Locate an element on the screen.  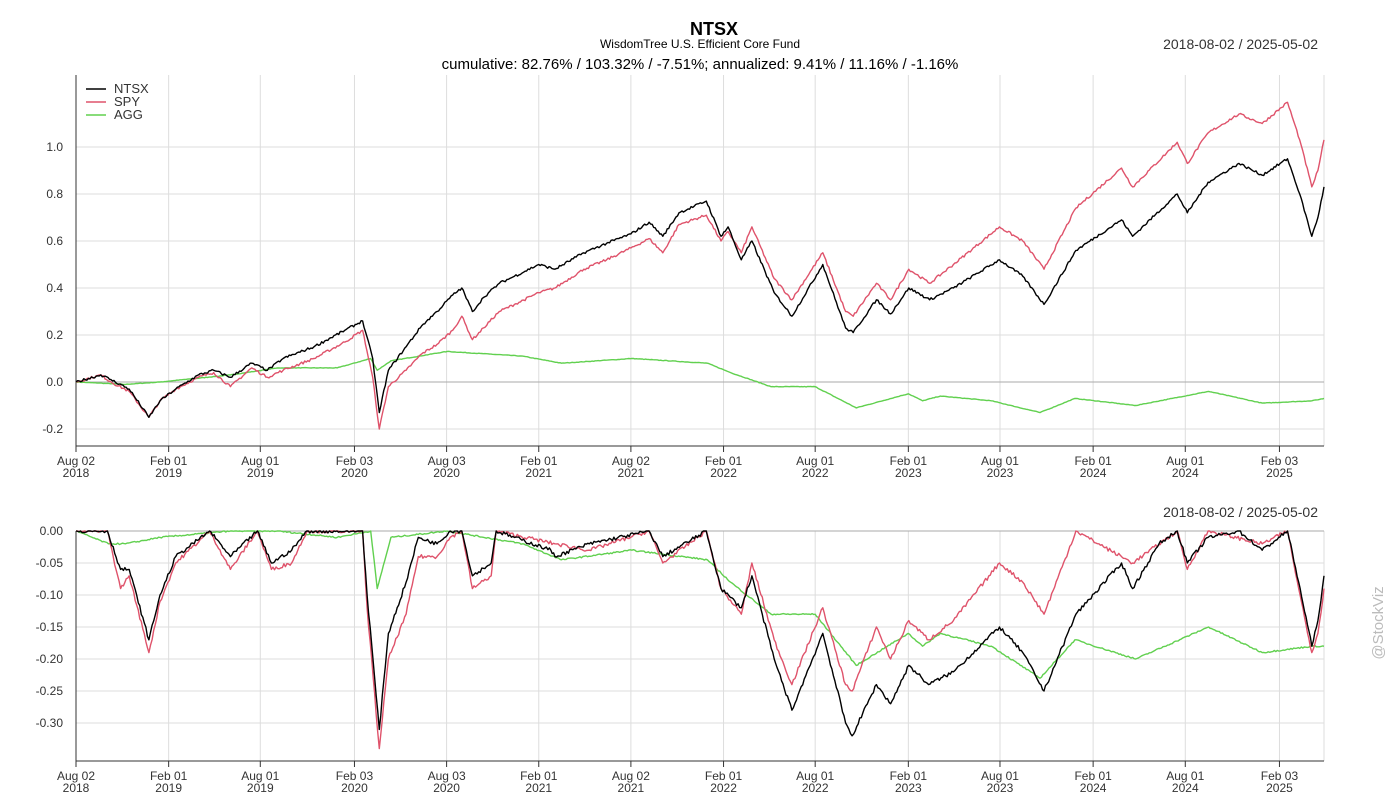
y-tick-label: -0.30 is located at coordinates (50, 723).